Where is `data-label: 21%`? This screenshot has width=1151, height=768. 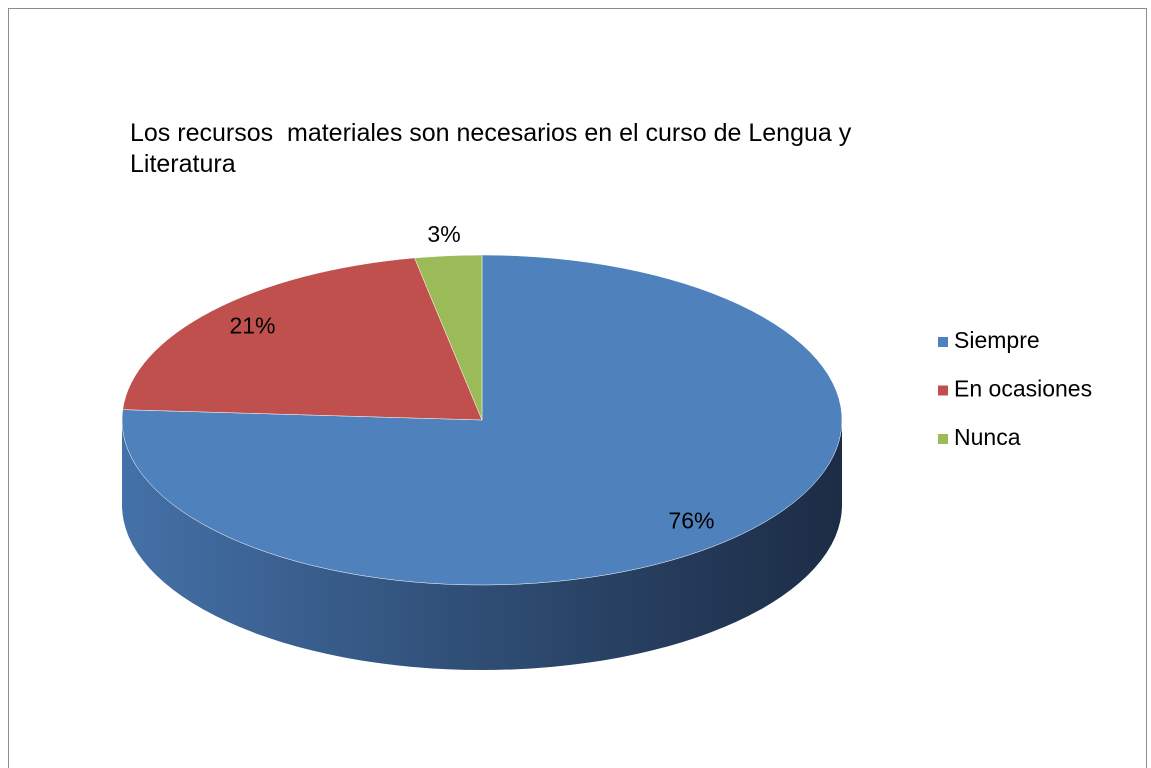 data-label: 21% is located at coordinates (252, 325).